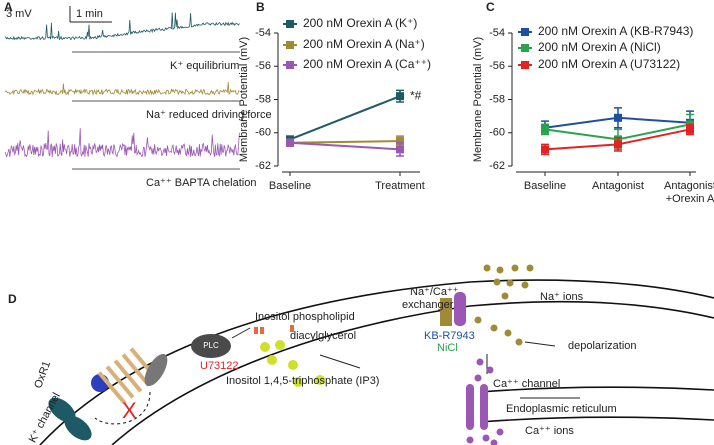  I want to click on legend-label: 200 nM Orexin A (Ca⁺⁺), so click(367, 64).